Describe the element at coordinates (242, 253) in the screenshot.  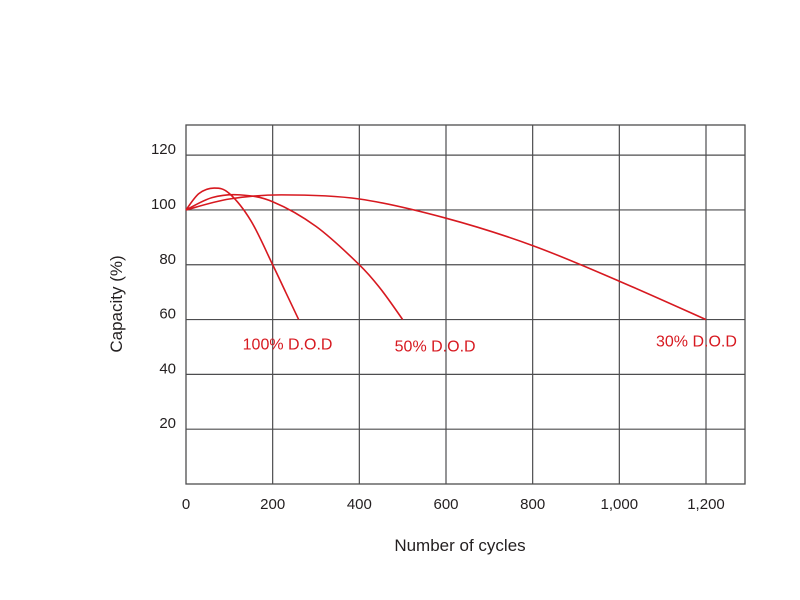
I see `series-line-100-d-o-d` at that location.